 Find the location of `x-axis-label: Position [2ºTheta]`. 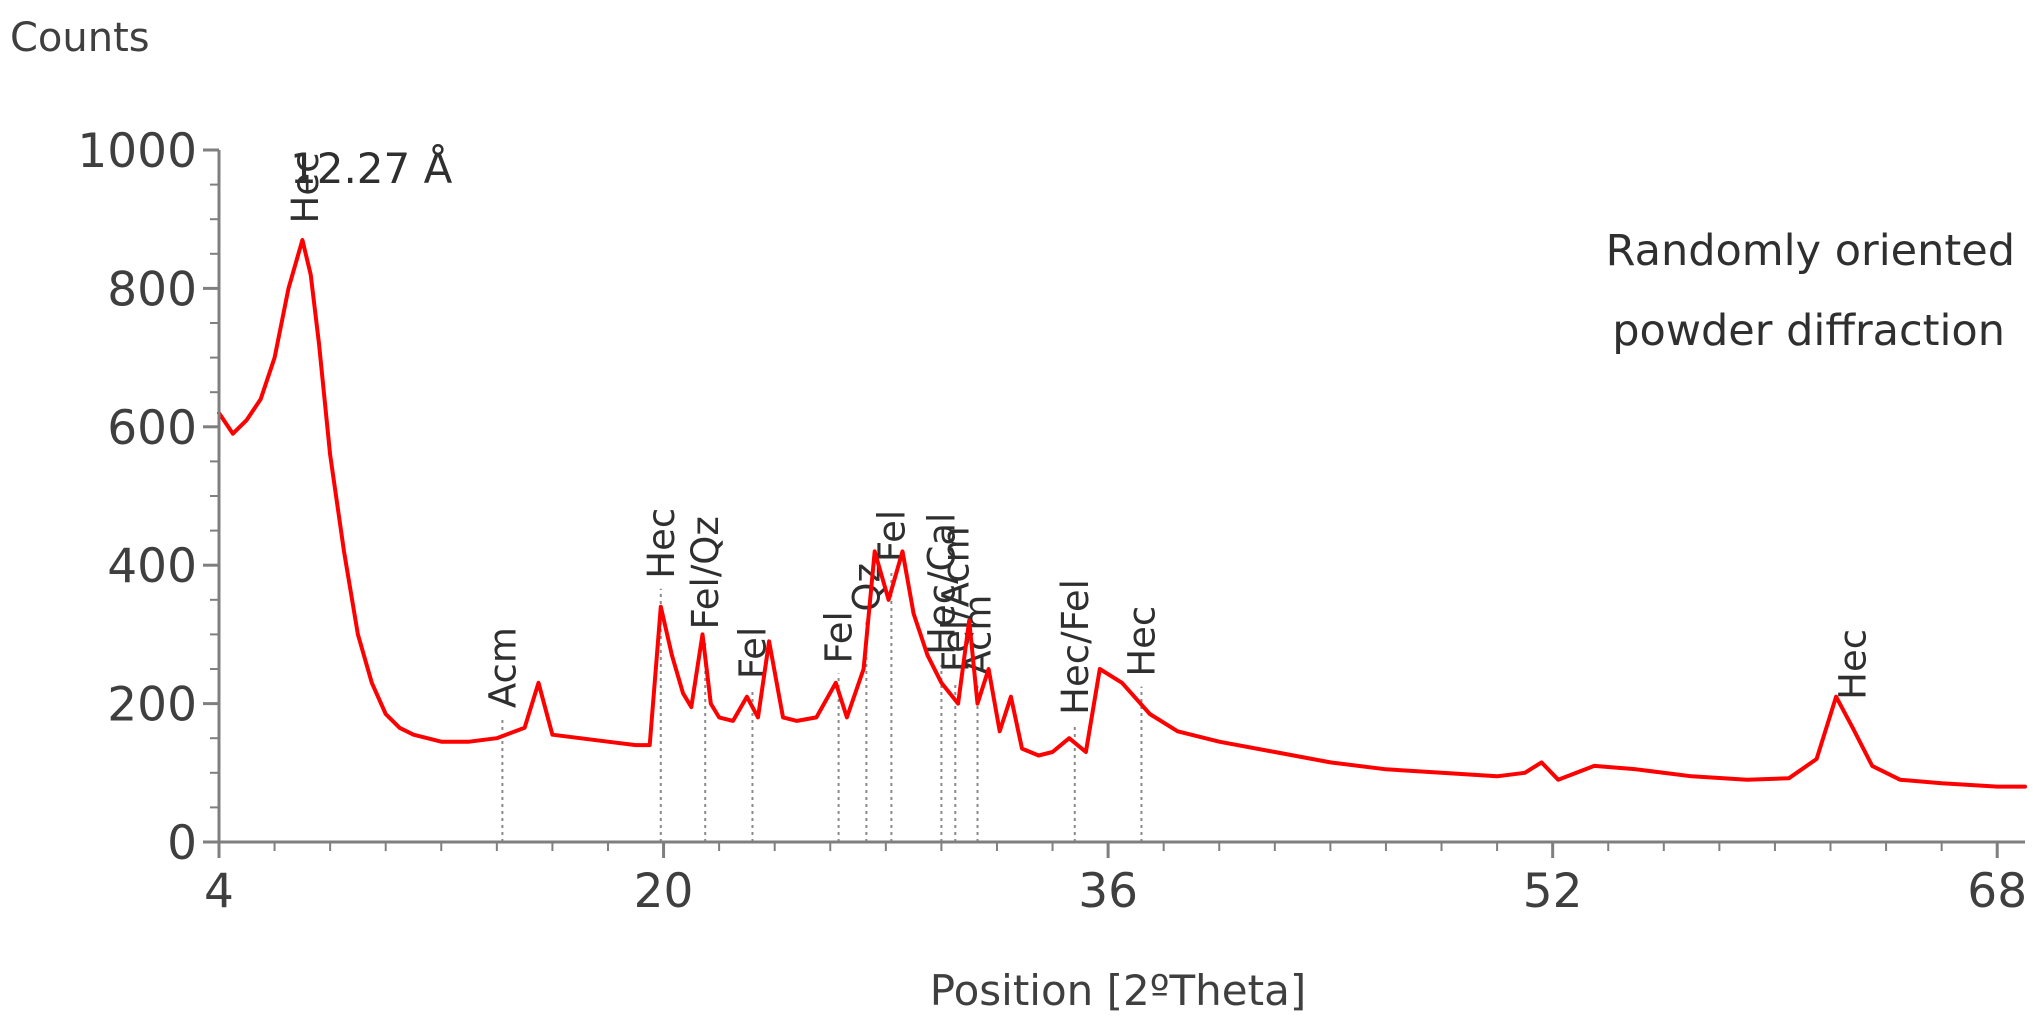

x-axis-label: Position [2ºTheta] is located at coordinates (1118, 990).